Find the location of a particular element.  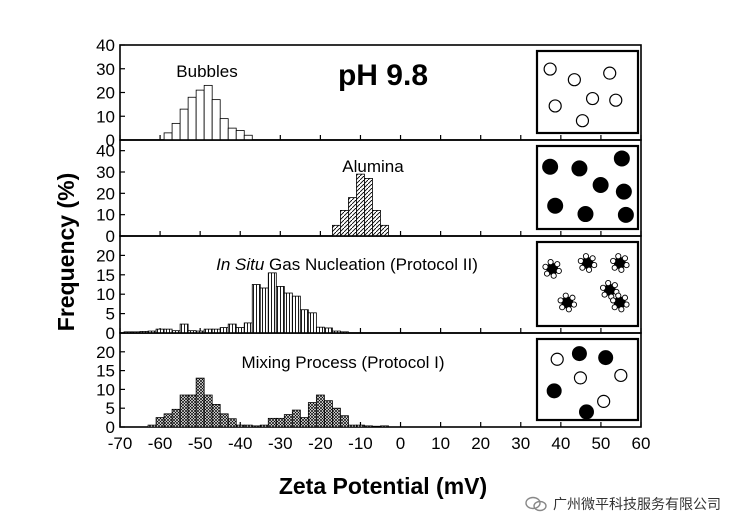

y-tick-label: 40 is located at coordinates (105, 45).